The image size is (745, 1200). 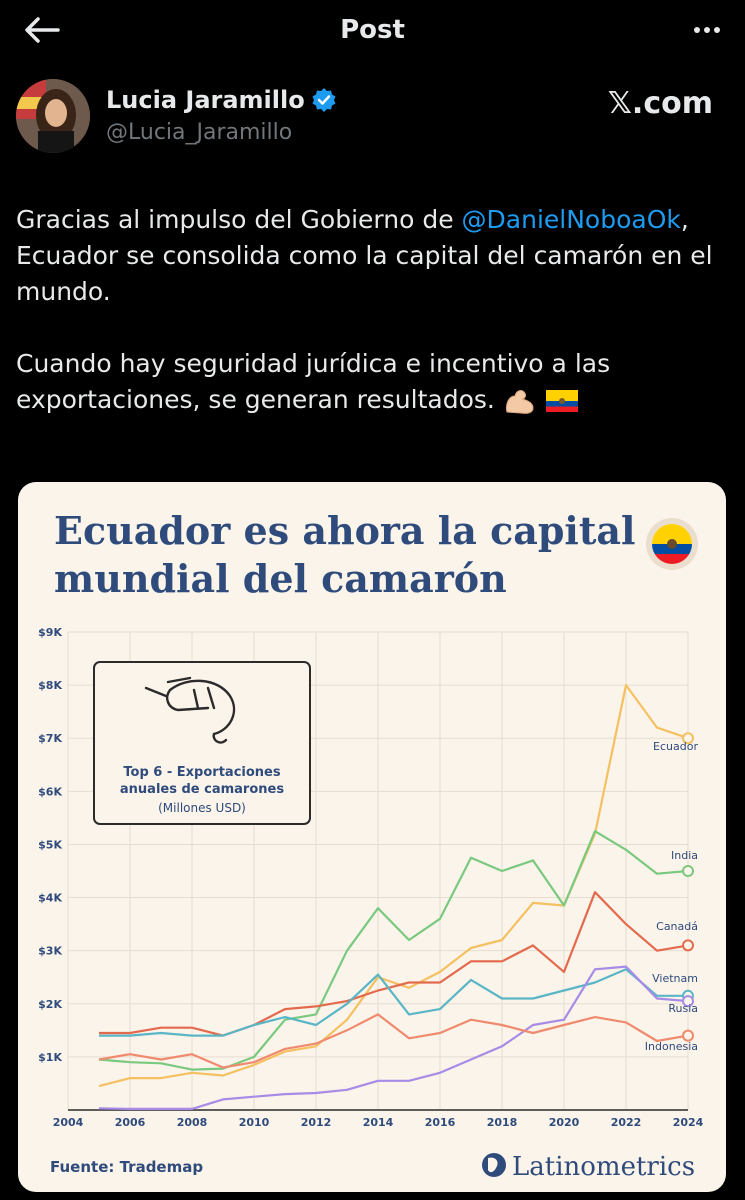 What do you see at coordinates (394, 964) in the screenshot?
I see `series-line-canada` at bounding box center [394, 964].